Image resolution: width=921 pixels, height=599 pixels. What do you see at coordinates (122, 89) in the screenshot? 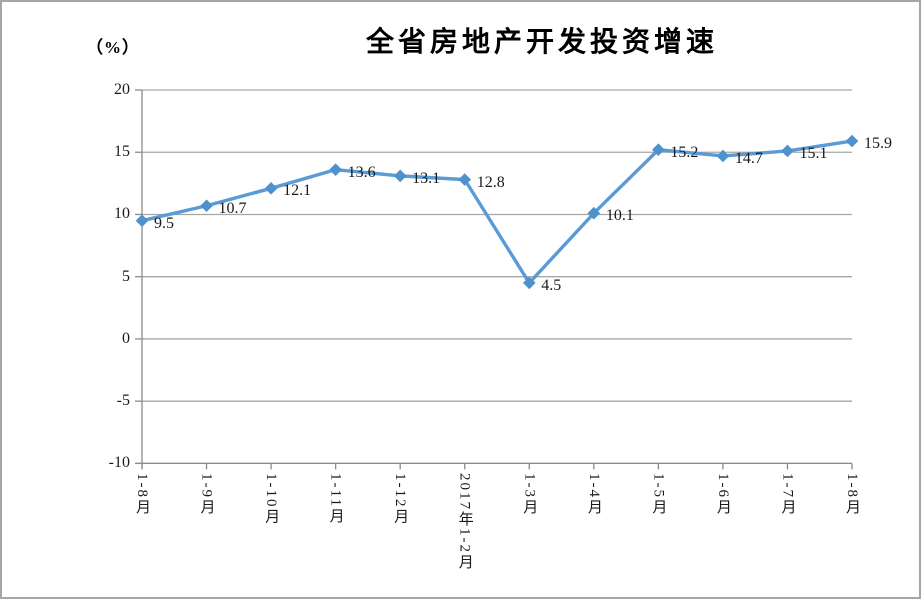
I see `y-axis-tick-label: 20` at bounding box center [122, 89].